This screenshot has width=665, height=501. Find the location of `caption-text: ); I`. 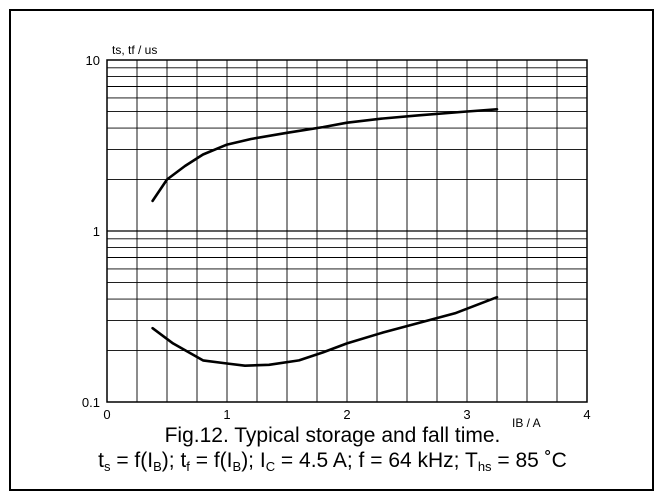

caption-text: ); I is located at coordinates (253, 460).